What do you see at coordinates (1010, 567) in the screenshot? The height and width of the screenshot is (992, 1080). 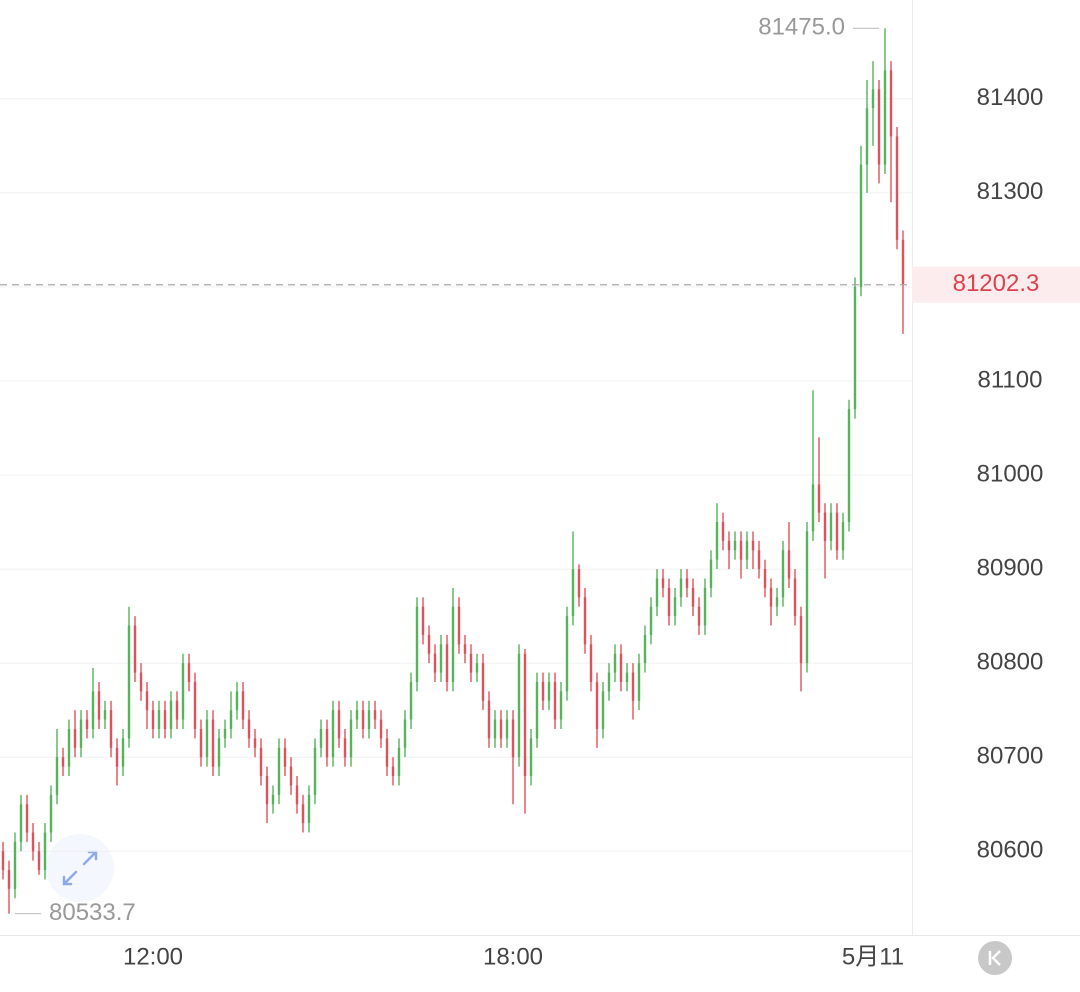 I see `y-tick-label: 80900` at bounding box center [1010, 567].